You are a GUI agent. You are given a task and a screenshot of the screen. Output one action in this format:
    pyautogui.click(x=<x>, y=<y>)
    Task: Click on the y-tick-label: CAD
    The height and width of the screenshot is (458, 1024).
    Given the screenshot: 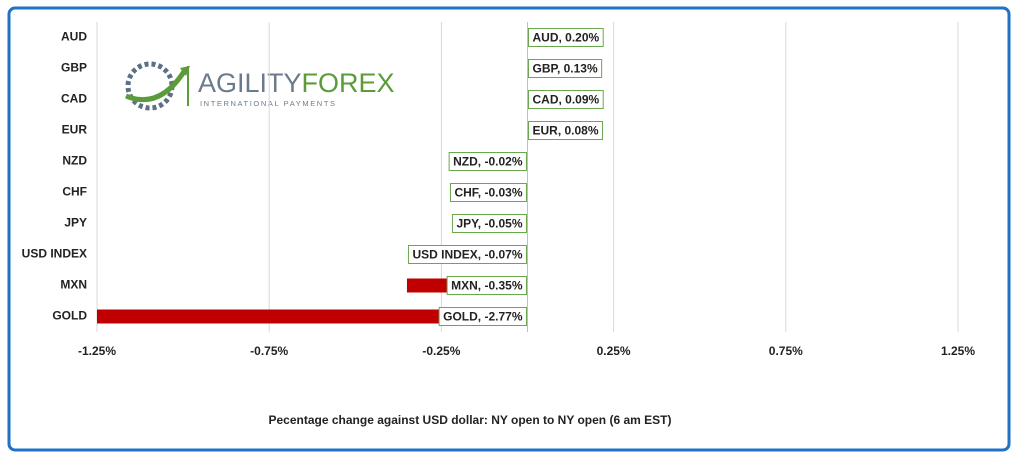 What is the action you would take?
    pyautogui.click(x=74, y=99)
    